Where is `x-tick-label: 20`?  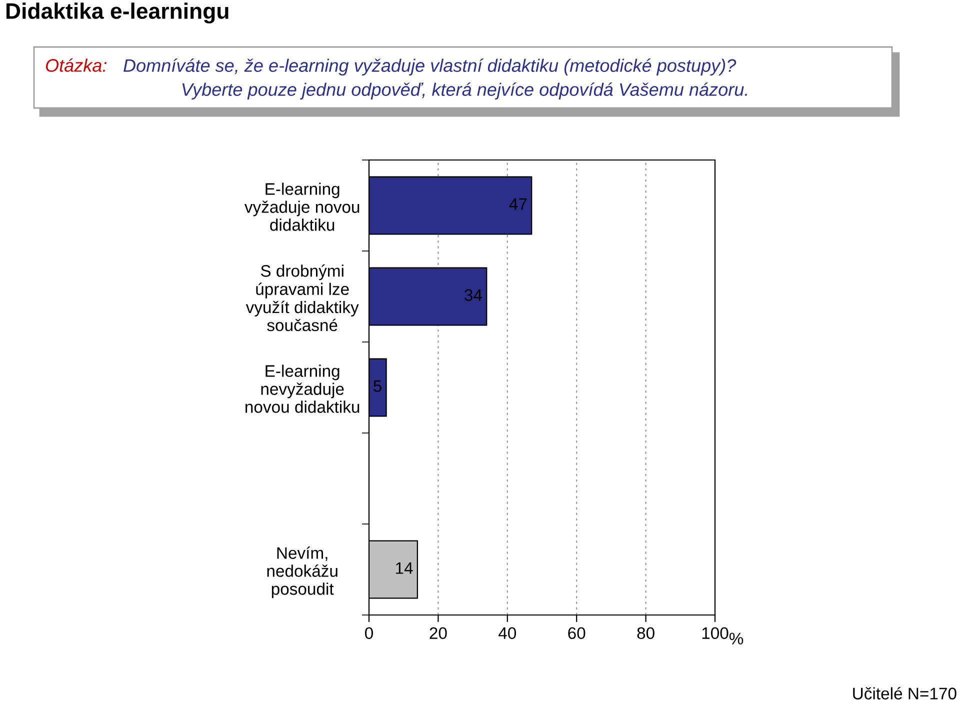
x-tick-label: 20 is located at coordinates (438, 633).